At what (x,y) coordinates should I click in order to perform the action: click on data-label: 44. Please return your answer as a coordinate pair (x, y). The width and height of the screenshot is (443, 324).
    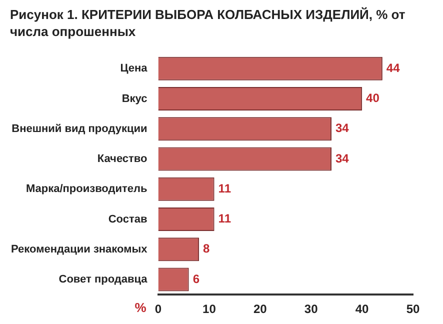
    Looking at the image, I should click on (393, 67).